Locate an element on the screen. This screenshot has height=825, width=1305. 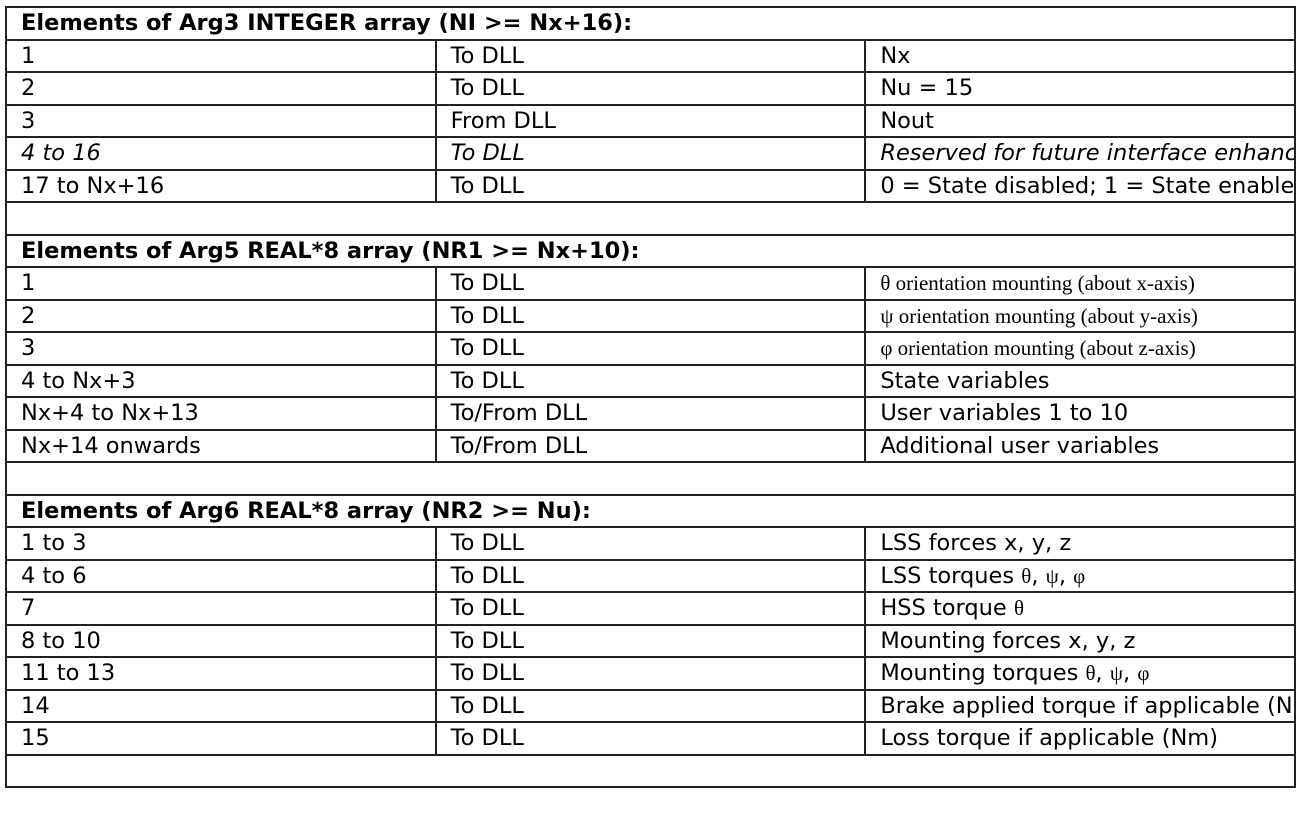
description-cell: Nout is located at coordinates (1080, 120).